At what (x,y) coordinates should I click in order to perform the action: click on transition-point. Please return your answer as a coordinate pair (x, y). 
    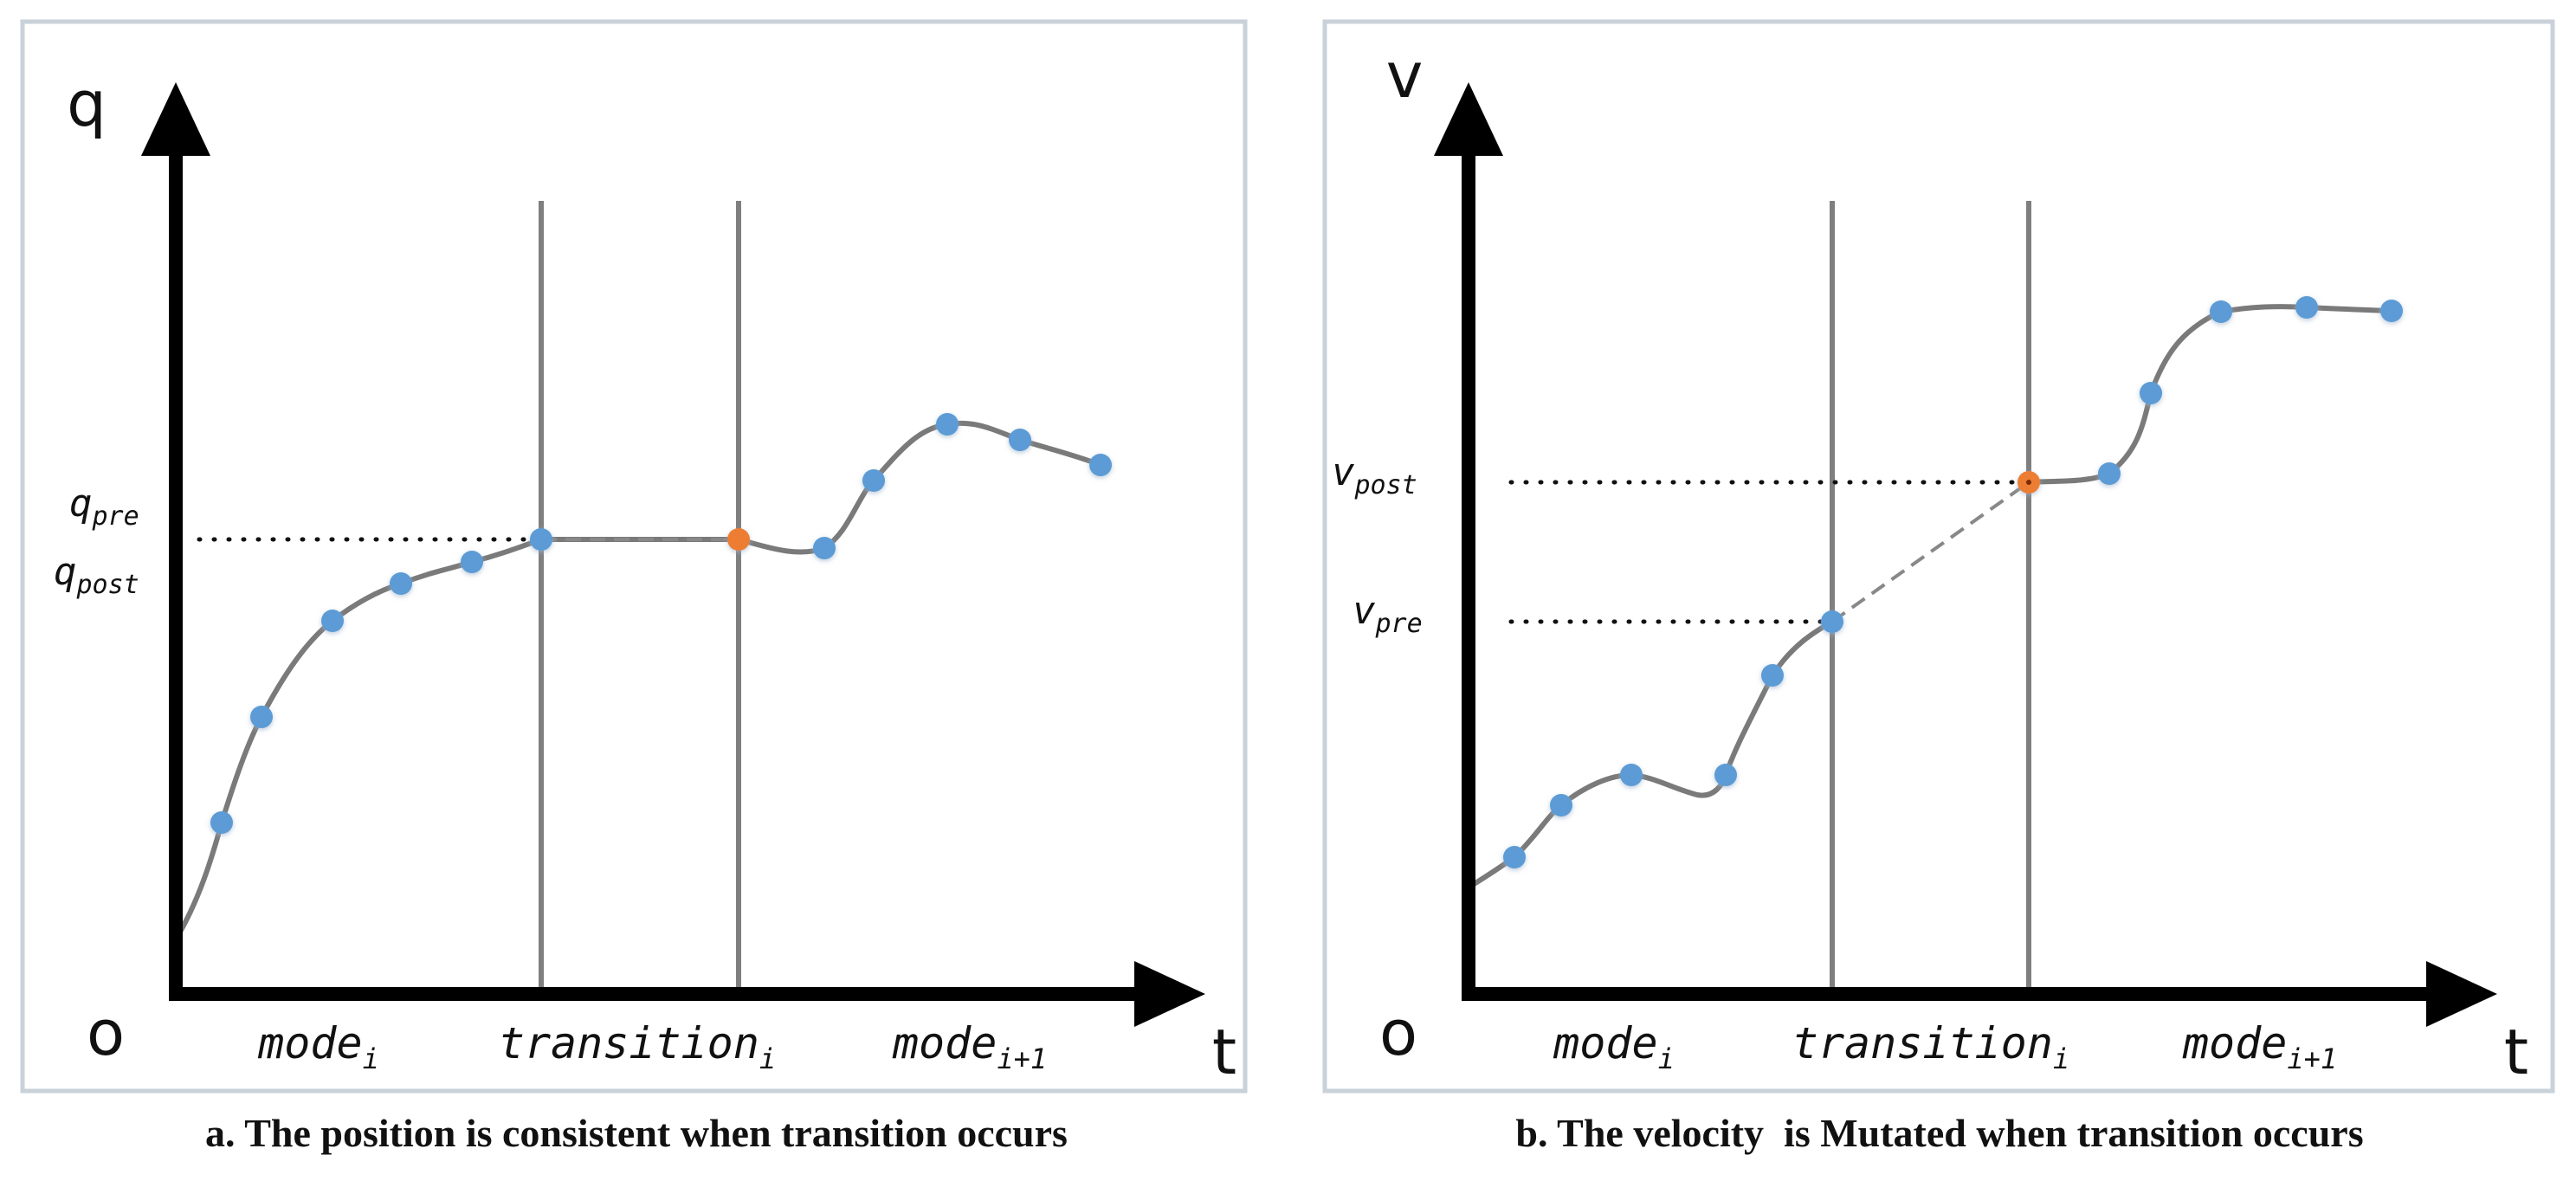
    Looking at the image, I should click on (738, 539).